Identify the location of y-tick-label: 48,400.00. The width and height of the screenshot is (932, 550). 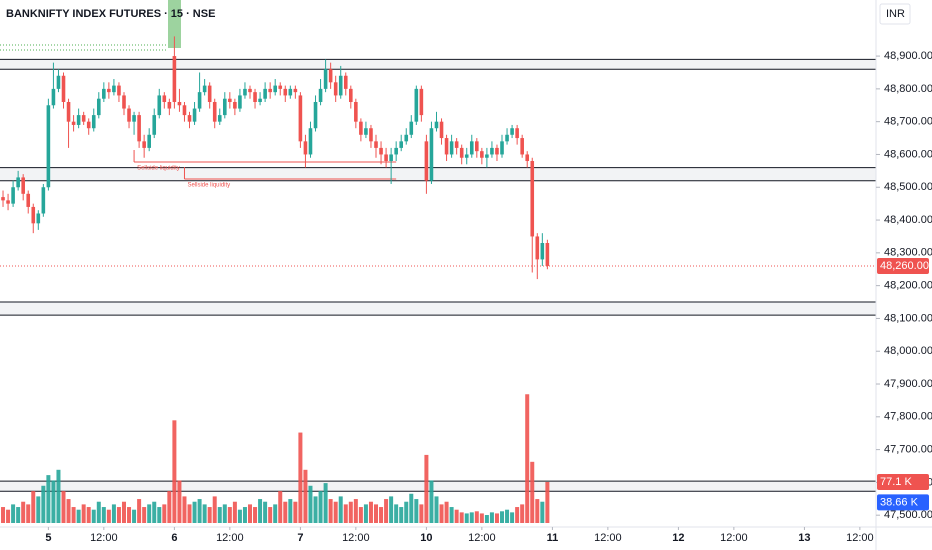
(908, 220).